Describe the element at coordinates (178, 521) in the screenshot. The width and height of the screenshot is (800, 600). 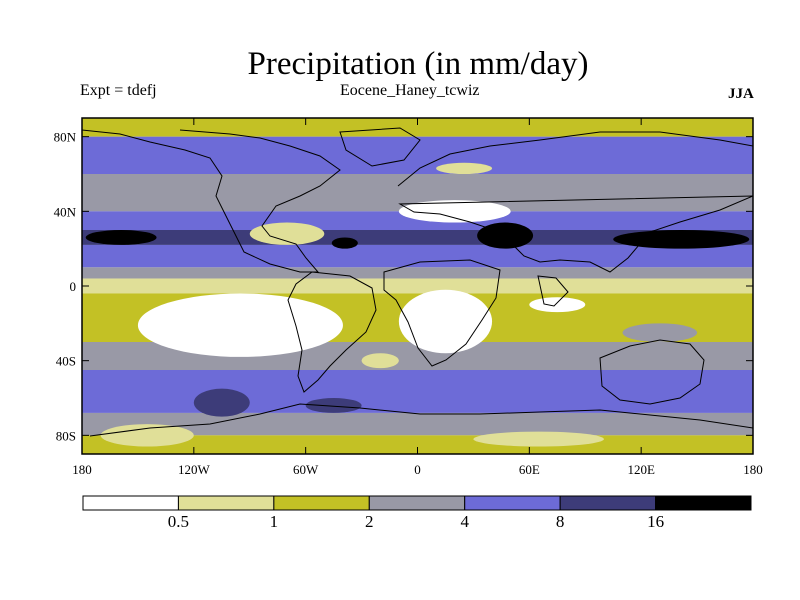
I see `colorbar-label: 0.5` at that location.